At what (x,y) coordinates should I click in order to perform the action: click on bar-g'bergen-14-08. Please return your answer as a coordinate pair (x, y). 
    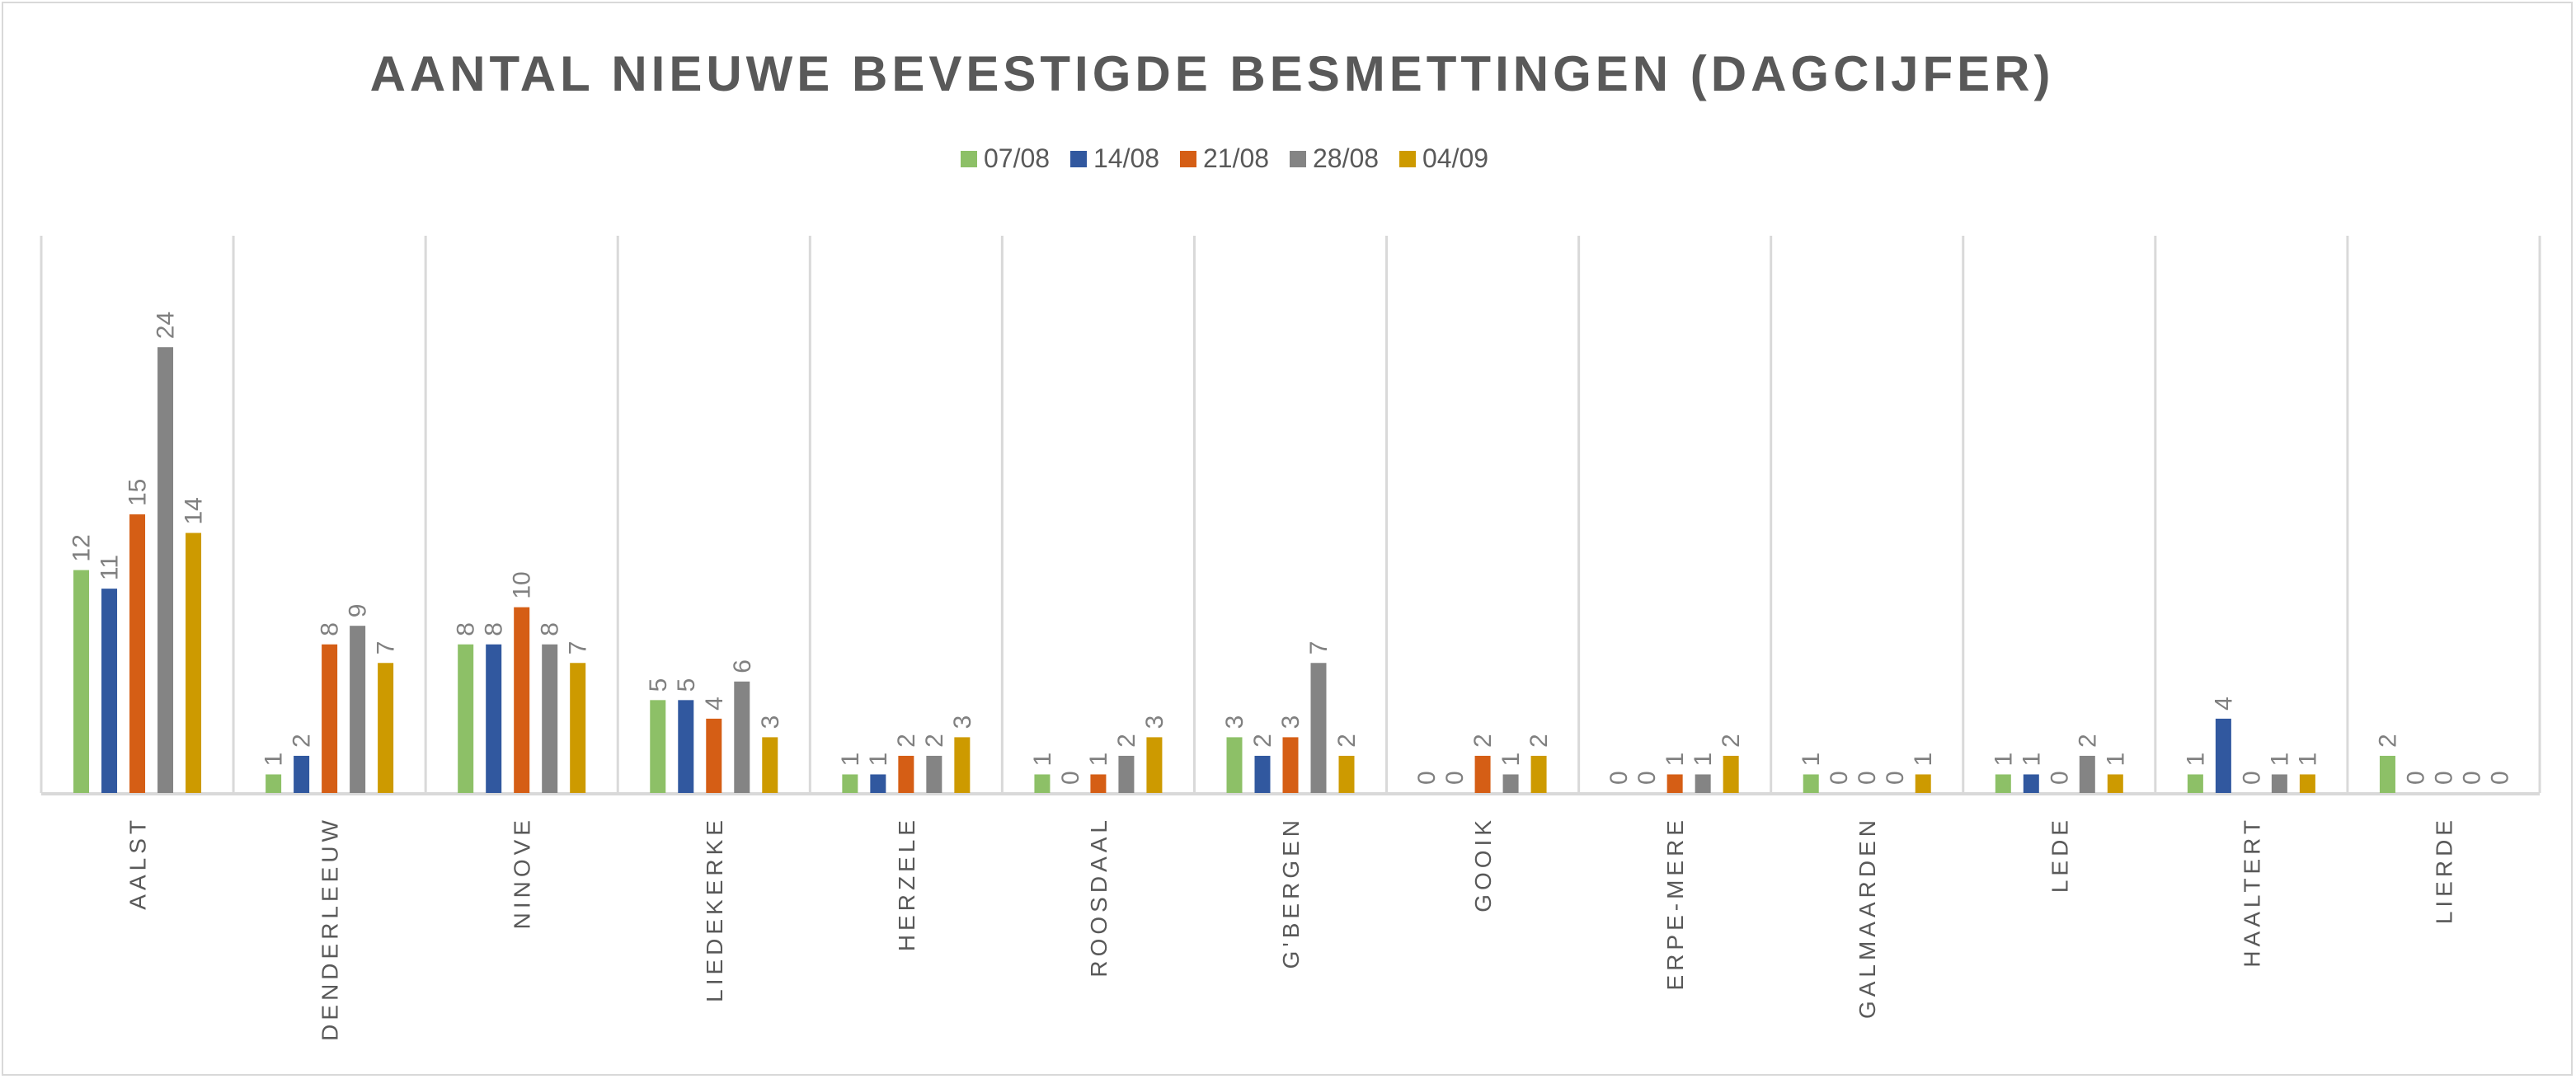
    Looking at the image, I should click on (1262, 774).